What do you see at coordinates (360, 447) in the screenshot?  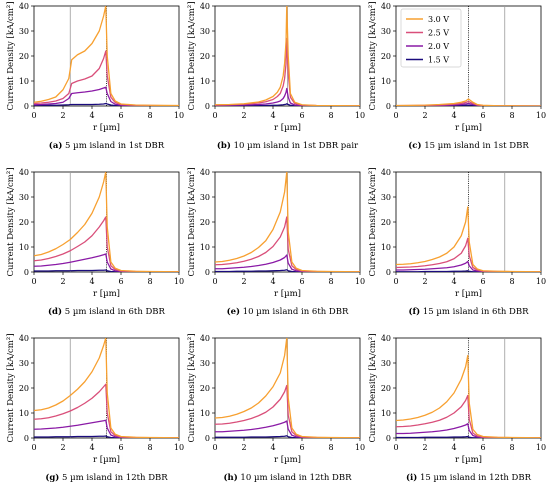 I see `xtick-label-h-5: 10` at bounding box center [360, 447].